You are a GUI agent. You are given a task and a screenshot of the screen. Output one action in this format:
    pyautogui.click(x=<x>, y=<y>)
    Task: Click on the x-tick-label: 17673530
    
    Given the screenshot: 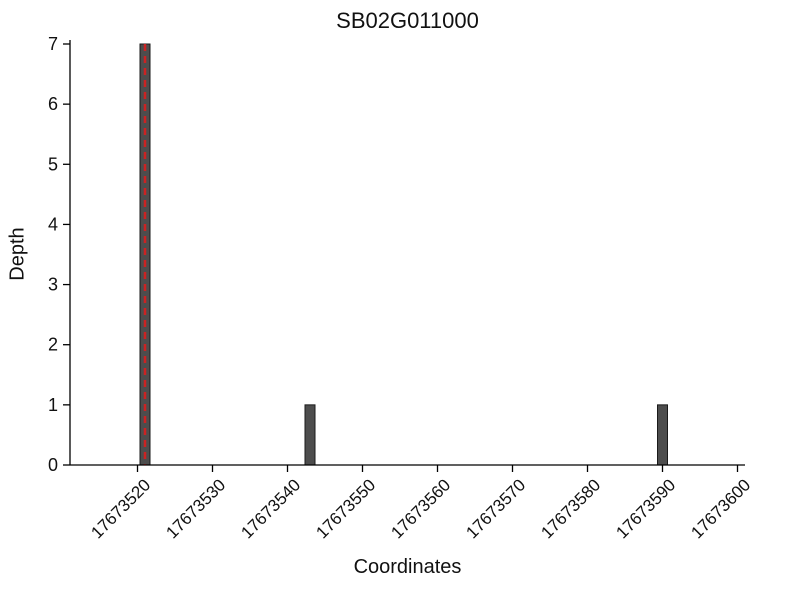 What is the action you would take?
    pyautogui.click(x=195, y=508)
    